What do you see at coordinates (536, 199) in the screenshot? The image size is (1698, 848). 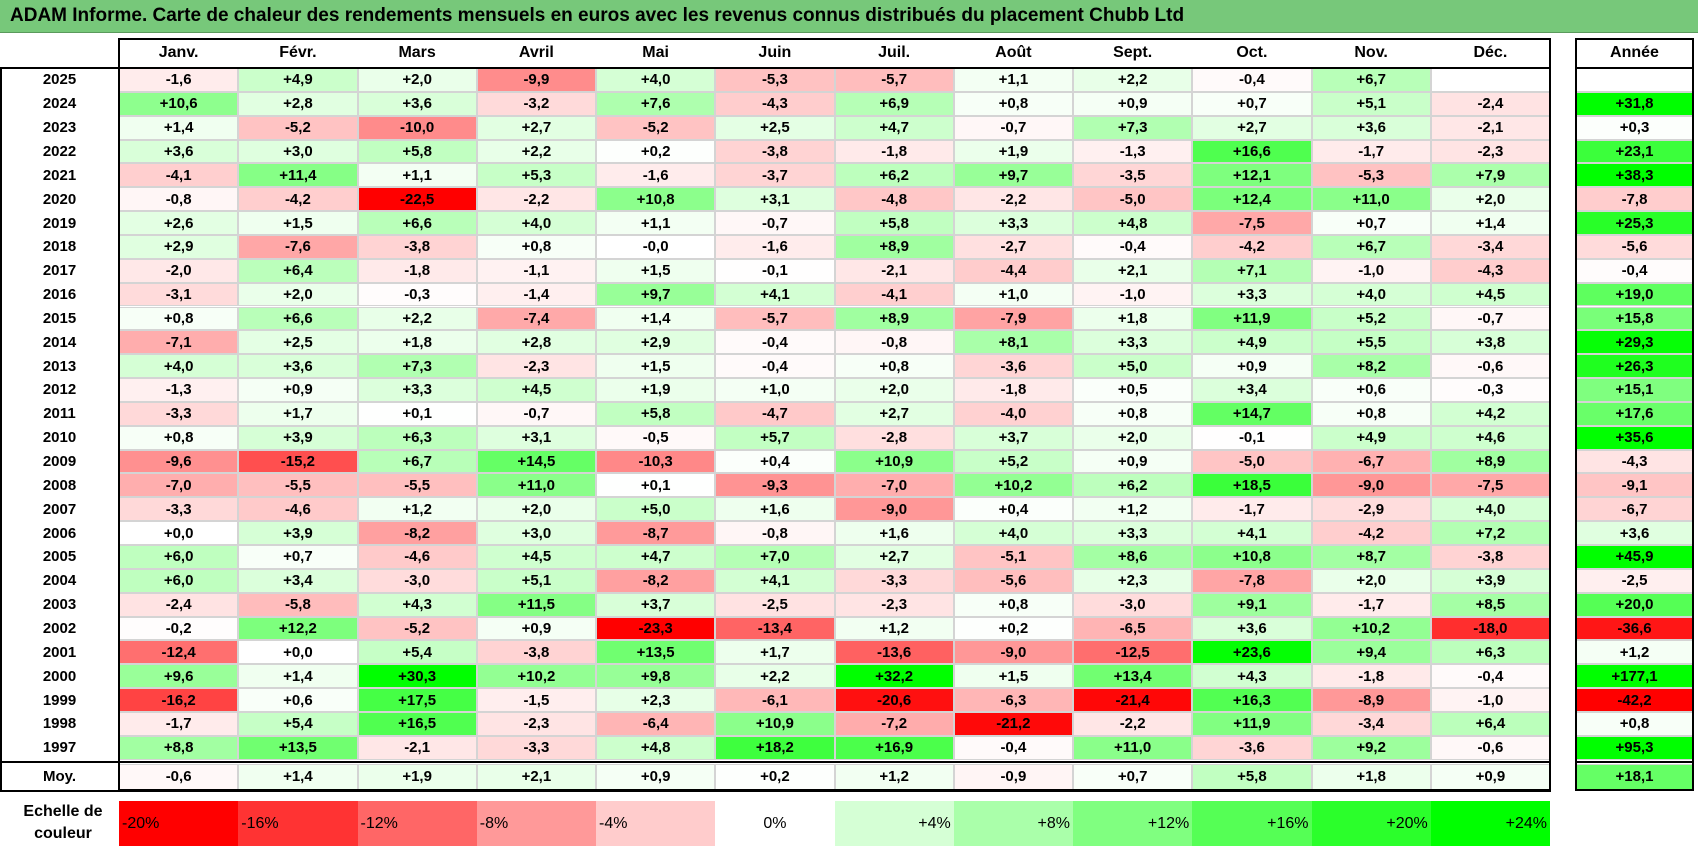 I see `heatmap-cell: -2,2` at bounding box center [536, 199].